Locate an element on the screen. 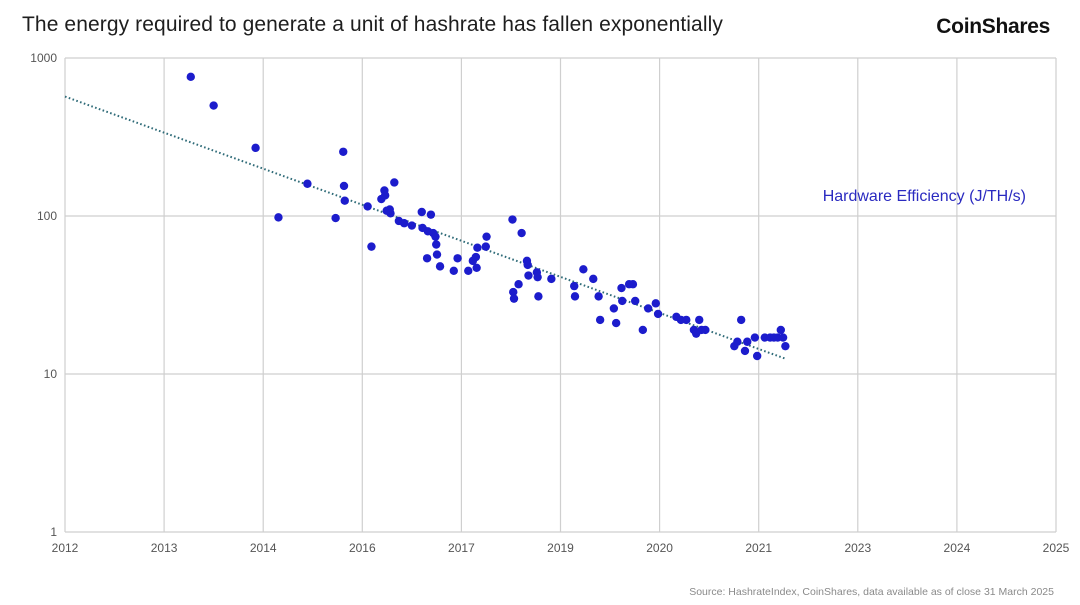 The width and height of the screenshot is (1080, 605). x-tick-label: 2021 is located at coordinates (758, 548).